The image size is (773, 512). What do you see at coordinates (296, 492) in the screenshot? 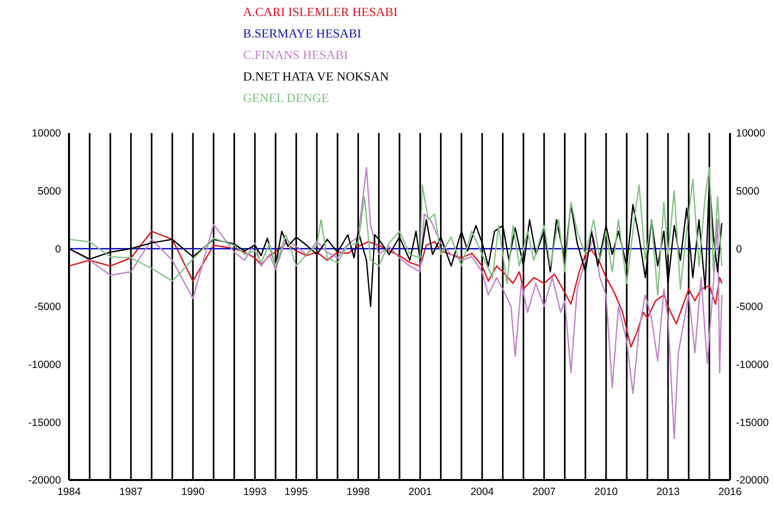
I see `x-tick-label: 1995` at bounding box center [296, 492].